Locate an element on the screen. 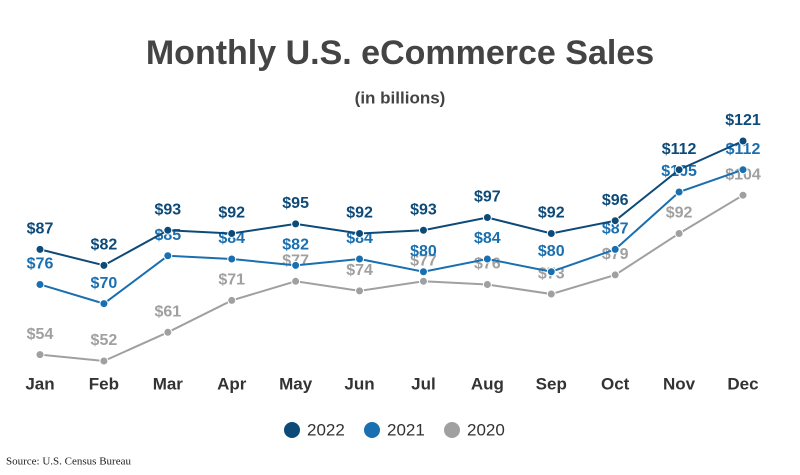 The height and width of the screenshot is (475, 800). data-label: $74 is located at coordinates (359, 270).